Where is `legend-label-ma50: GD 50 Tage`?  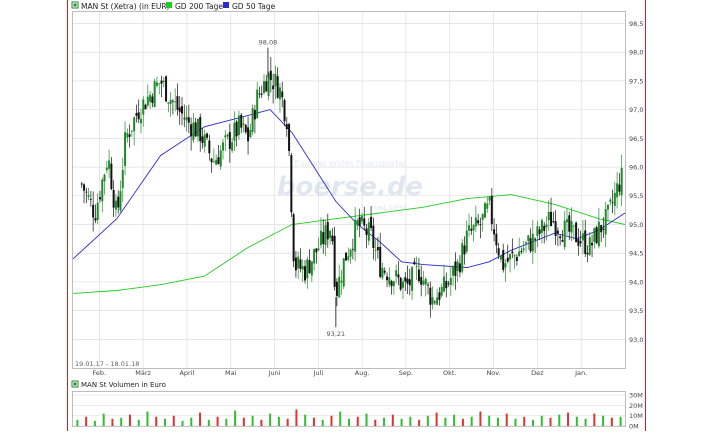
legend-label-ma50: GD 50 Tage is located at coordinates (254, 6).